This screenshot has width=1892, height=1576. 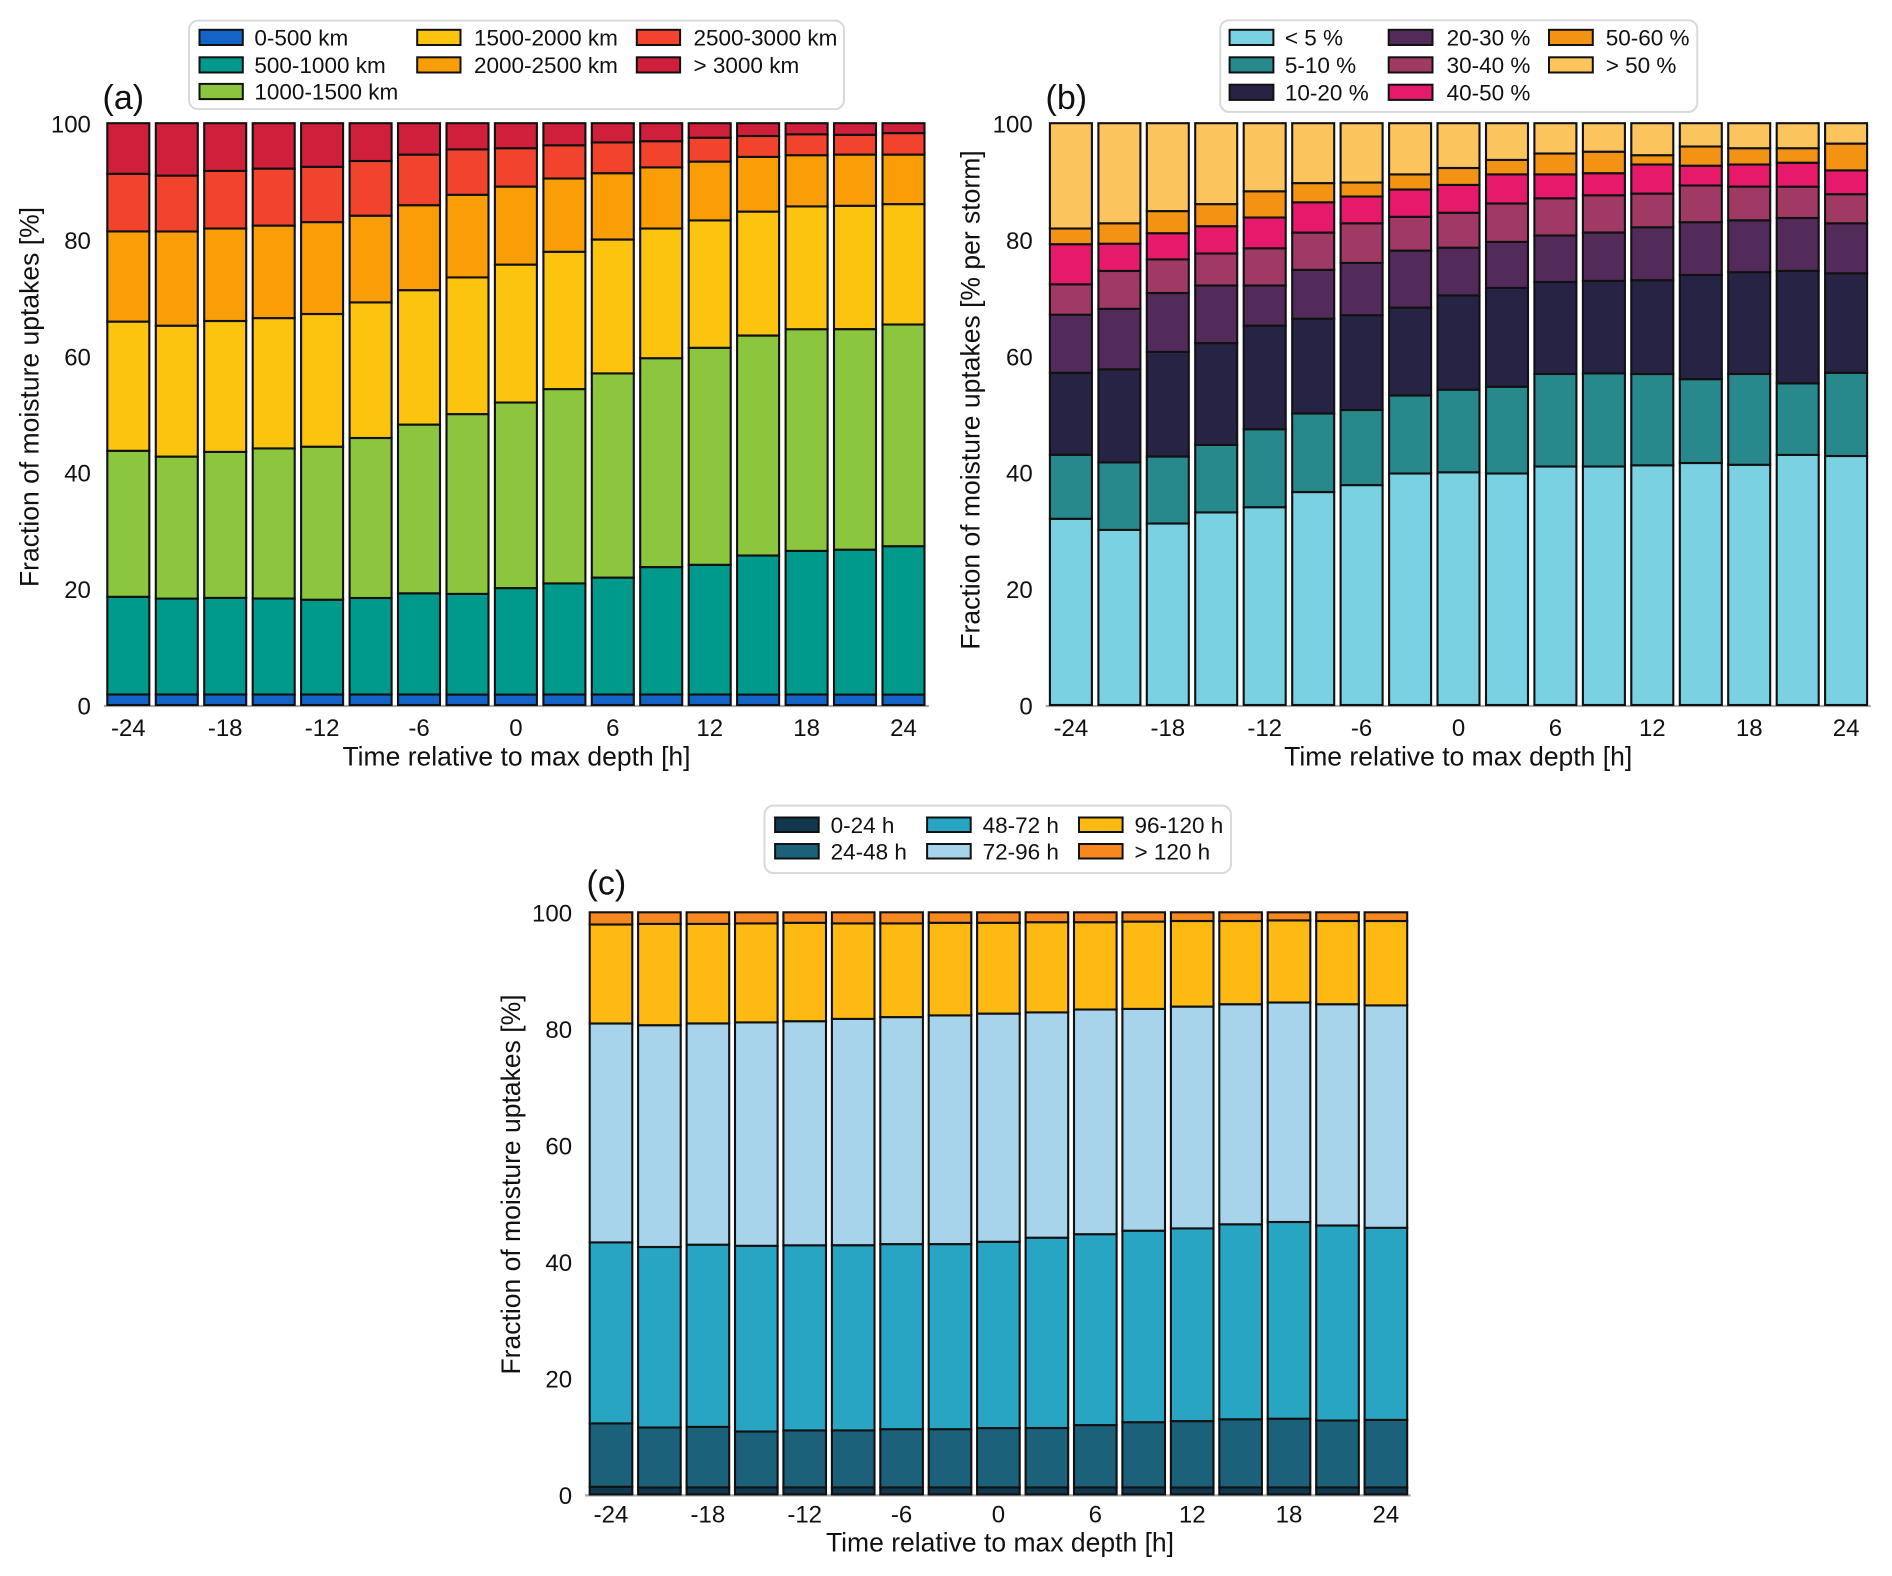 What do you see at coordinates (1641, 65) in the screenshot?
I see `svg-text: > 50 %` at bounding box center [1641, 65].